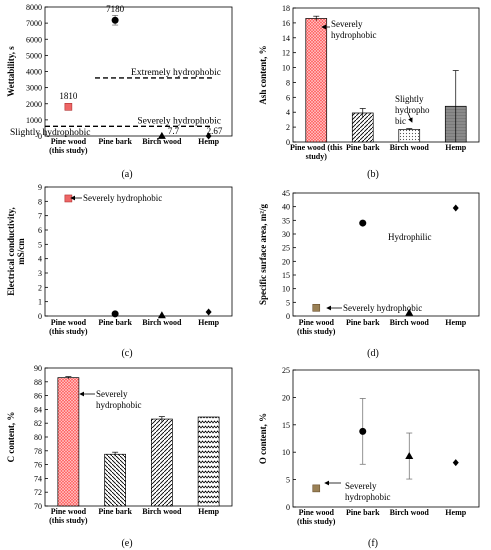 The width and height of the screenshot is (491, 550). I want to click on y-axis-label: Specific surface area, m²/g, so click(263, 255).